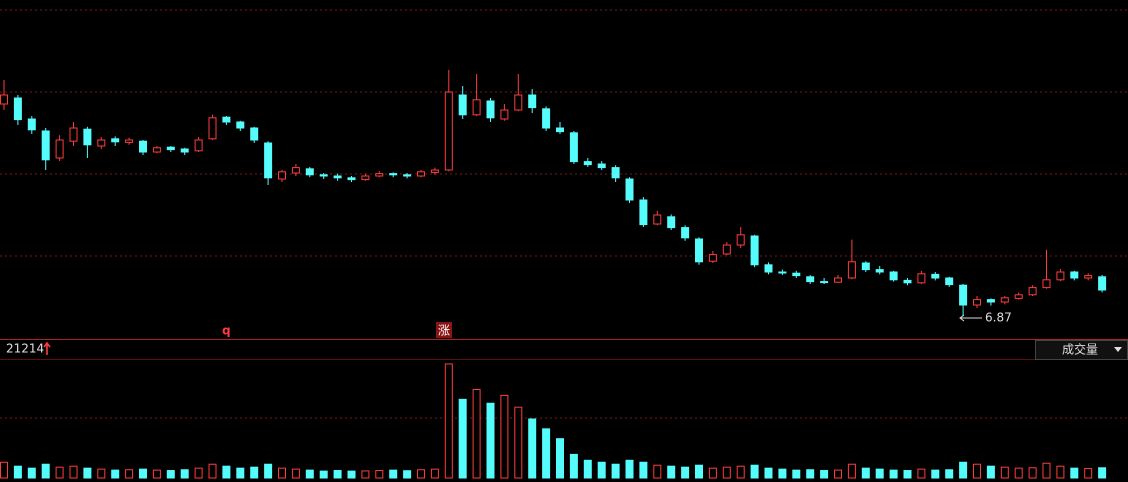 The height and width of the screenshot is (482, 1128). What do you see at coordinates (1118, 349) in the screenshot?
I see `dropdown-caret` at bounding box center [1118, 349].